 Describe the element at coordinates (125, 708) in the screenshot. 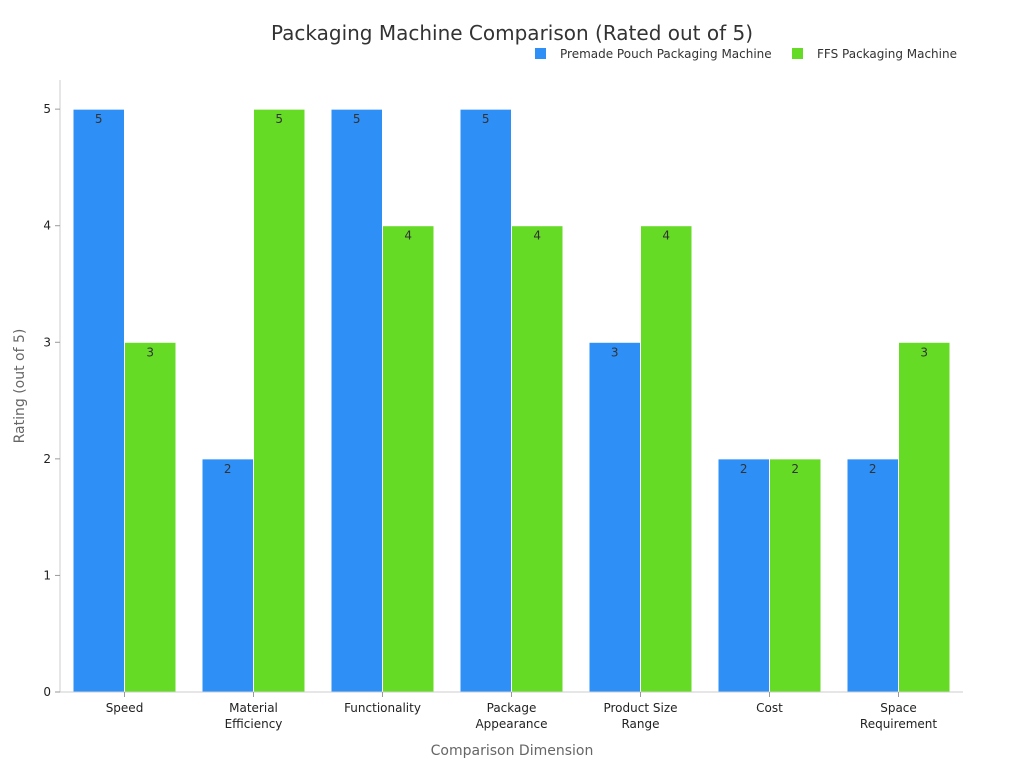

I see `x-tick-label: Speed` at that location.